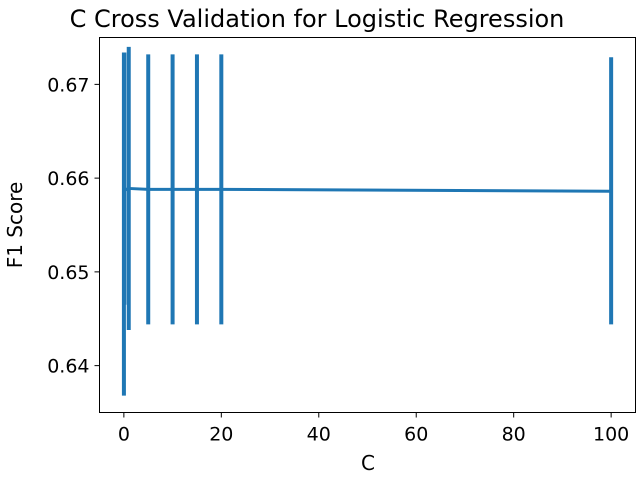 The image size is (640, 480). I want to click on series-line, so click(367, 205).